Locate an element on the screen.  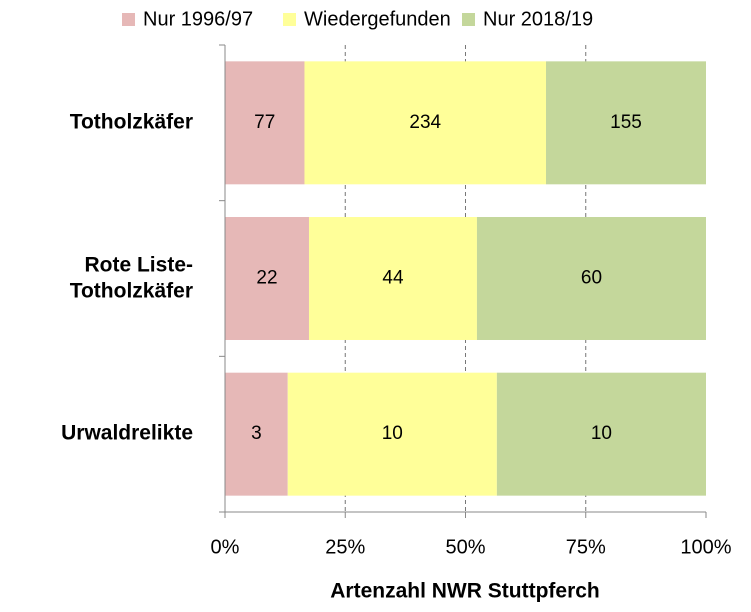
data-label: 155 is located at coordinates (626, 122).